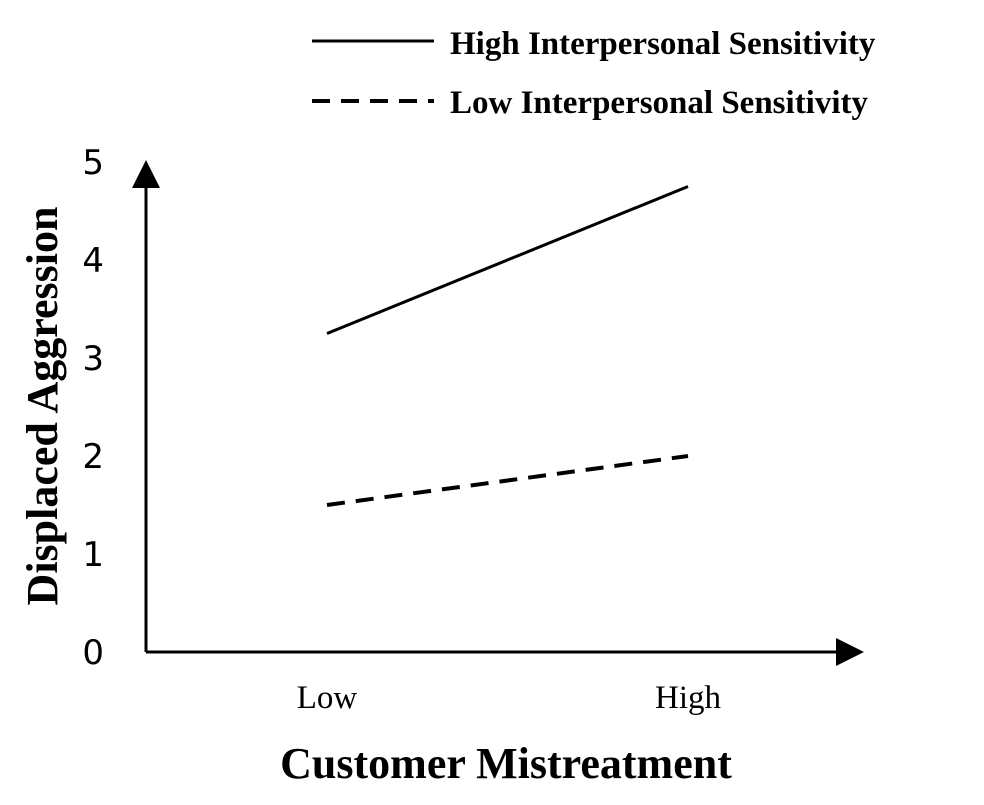 This screenshot has height=805, width=984. Describe the element at coordinates (850, 652) in the screenshot. I see `x-axis-arrow` at that location.